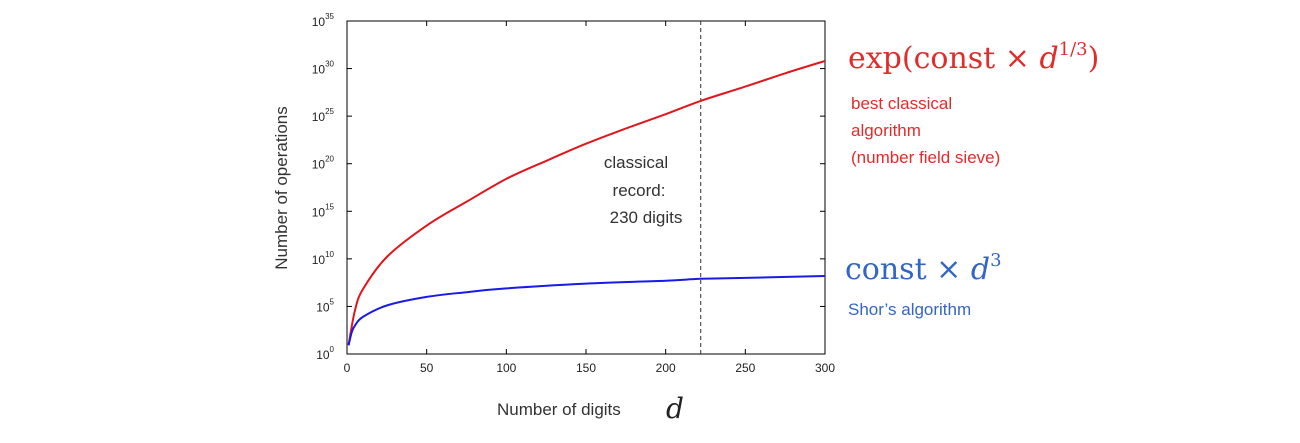  What do you see at coordinates (325, 305) in the screenshot?
I see `y-tick-label: 10⁵` at bounding box center [325, 305].